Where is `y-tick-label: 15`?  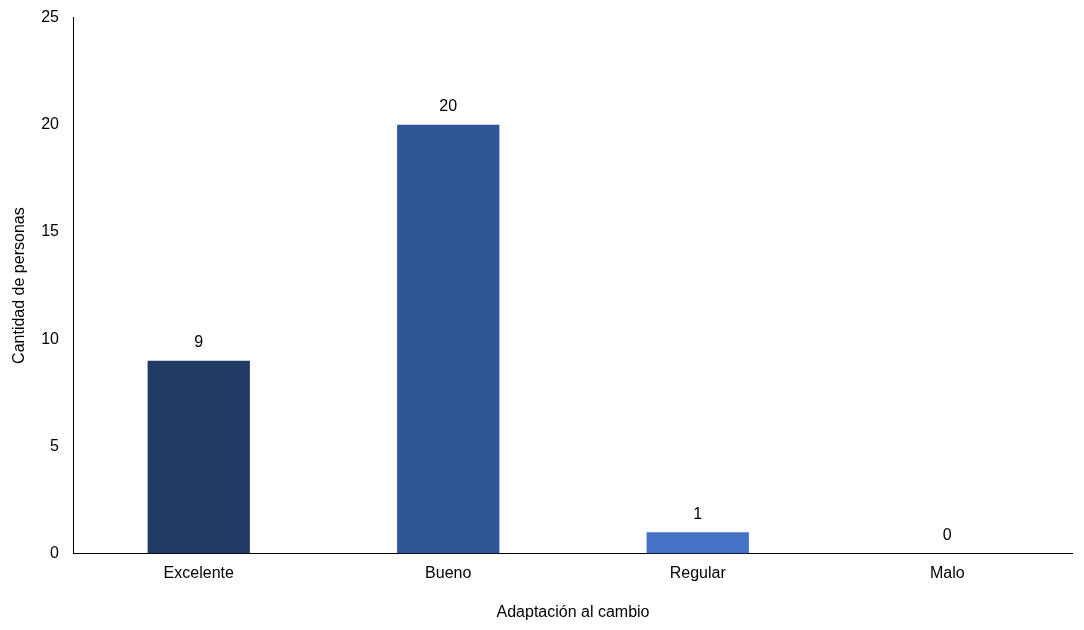 y-tick-label: 15 is located at coordinates (50, 231).